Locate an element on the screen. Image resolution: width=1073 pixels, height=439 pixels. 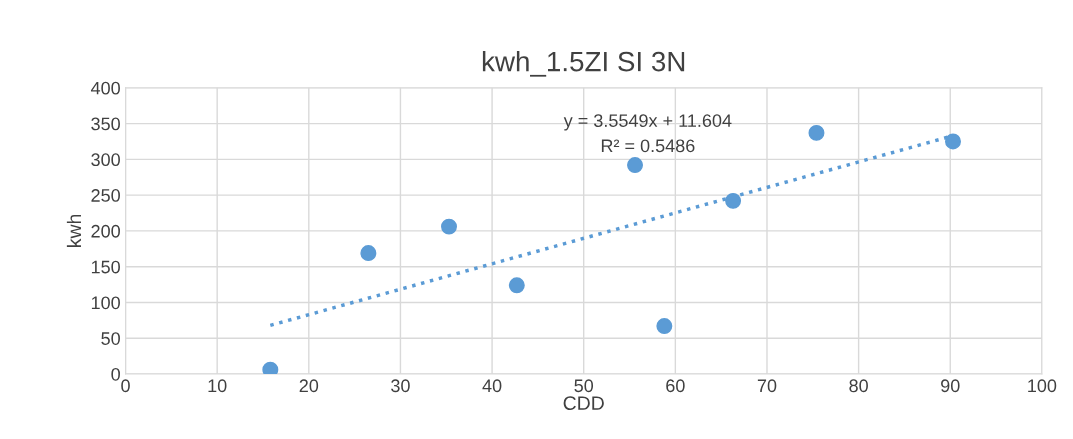
y-tick-label: 100 is located at coordinates (105, 303).